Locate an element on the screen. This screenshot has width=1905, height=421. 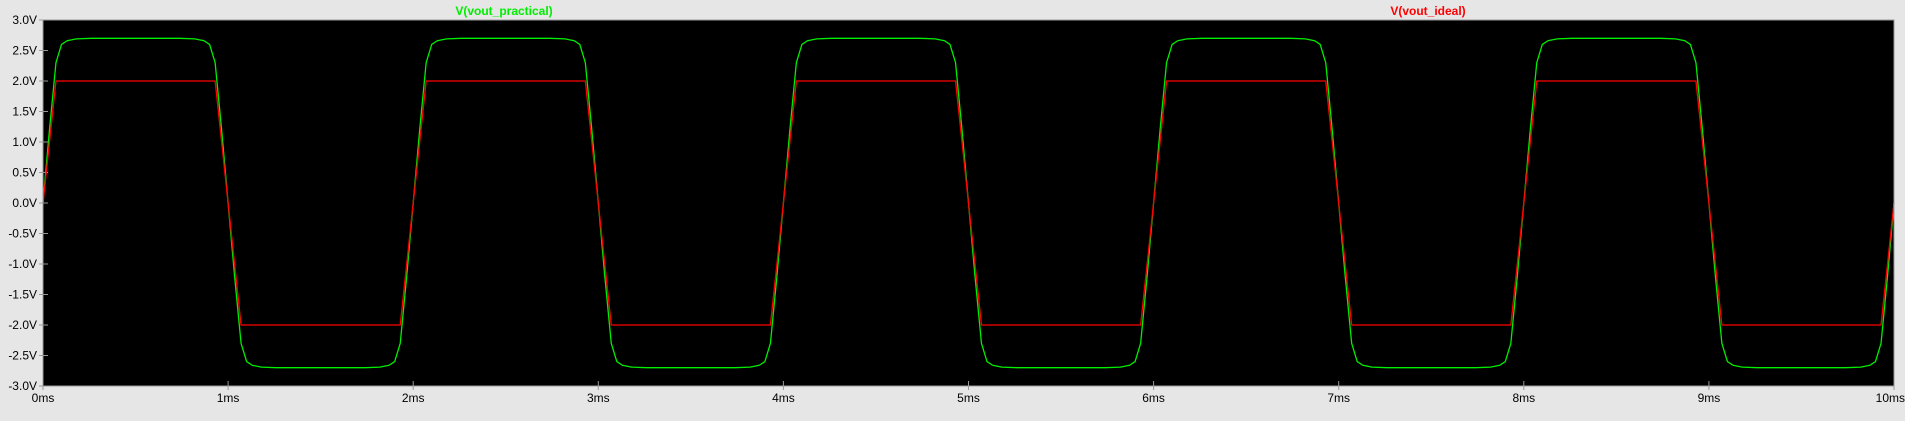
x-tick-label: 1ms is located at coordinates (228, 398).